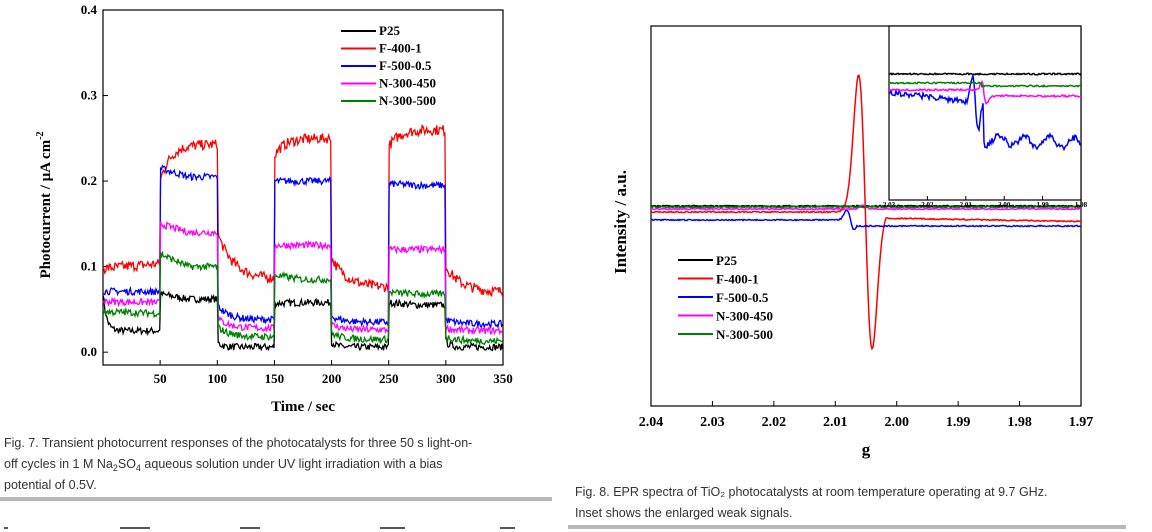 The width and height of the screenshot is (1152, 532). Describe the element at coordinates (737, 279) in the screenshot. I see `fig8-legend-label: F-400-1` at that location.